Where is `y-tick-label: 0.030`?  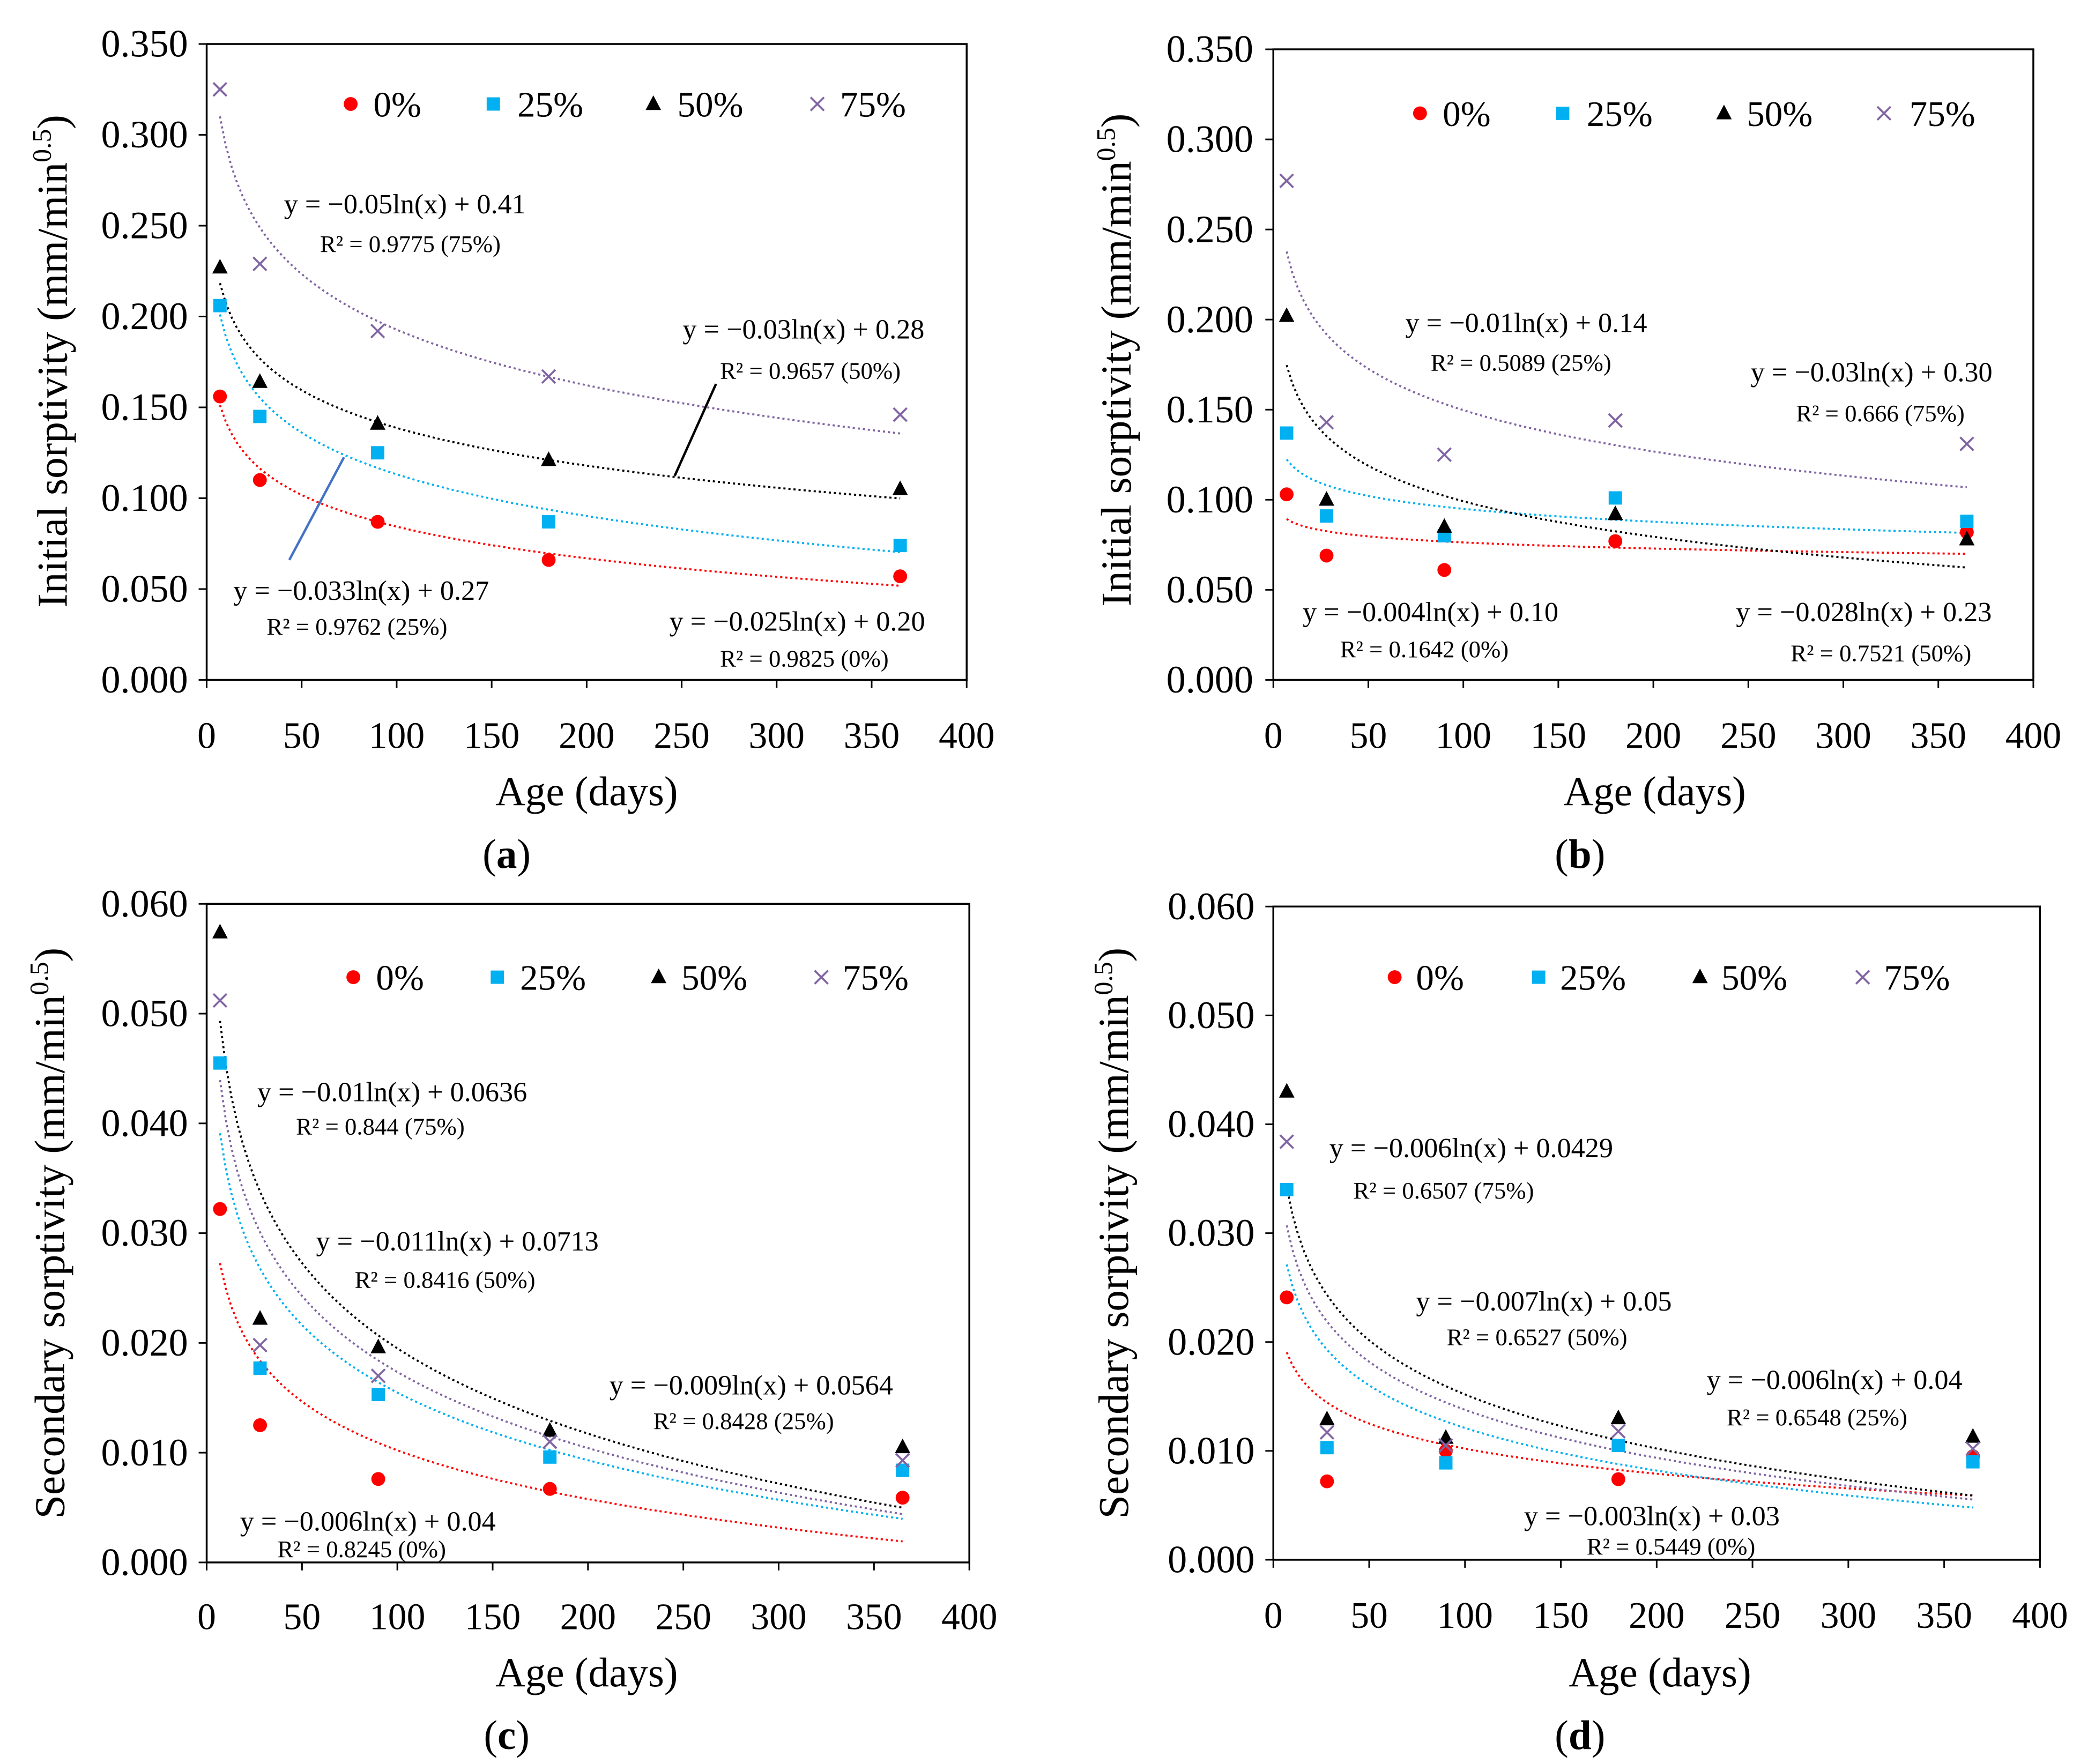
y-tick-label: 0.030 is located at coordinates (1211, 1232).